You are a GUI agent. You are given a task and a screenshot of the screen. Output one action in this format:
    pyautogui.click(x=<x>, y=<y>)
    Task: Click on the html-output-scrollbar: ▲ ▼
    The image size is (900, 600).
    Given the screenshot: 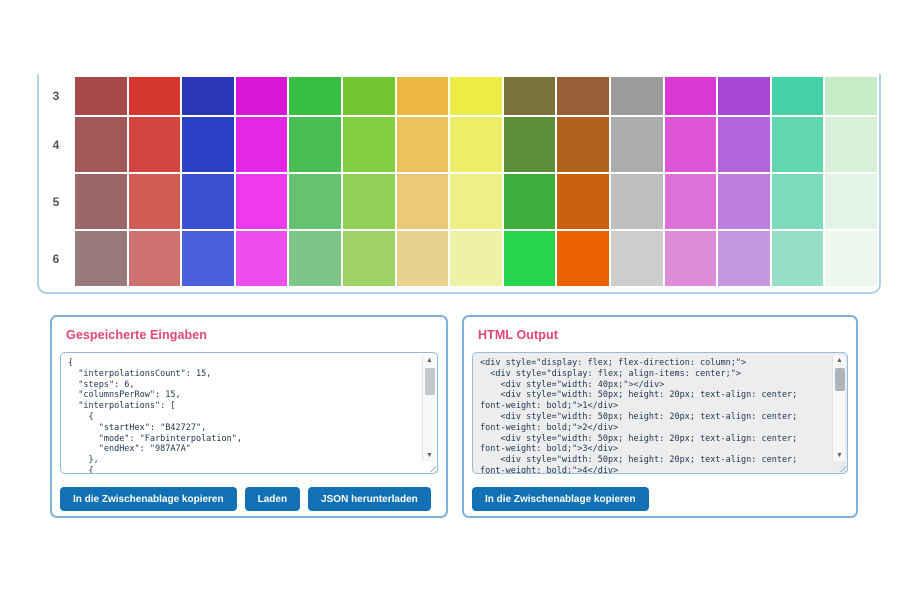 What is the action you would take?
    pyautogui.click(x=838, y=408)
    